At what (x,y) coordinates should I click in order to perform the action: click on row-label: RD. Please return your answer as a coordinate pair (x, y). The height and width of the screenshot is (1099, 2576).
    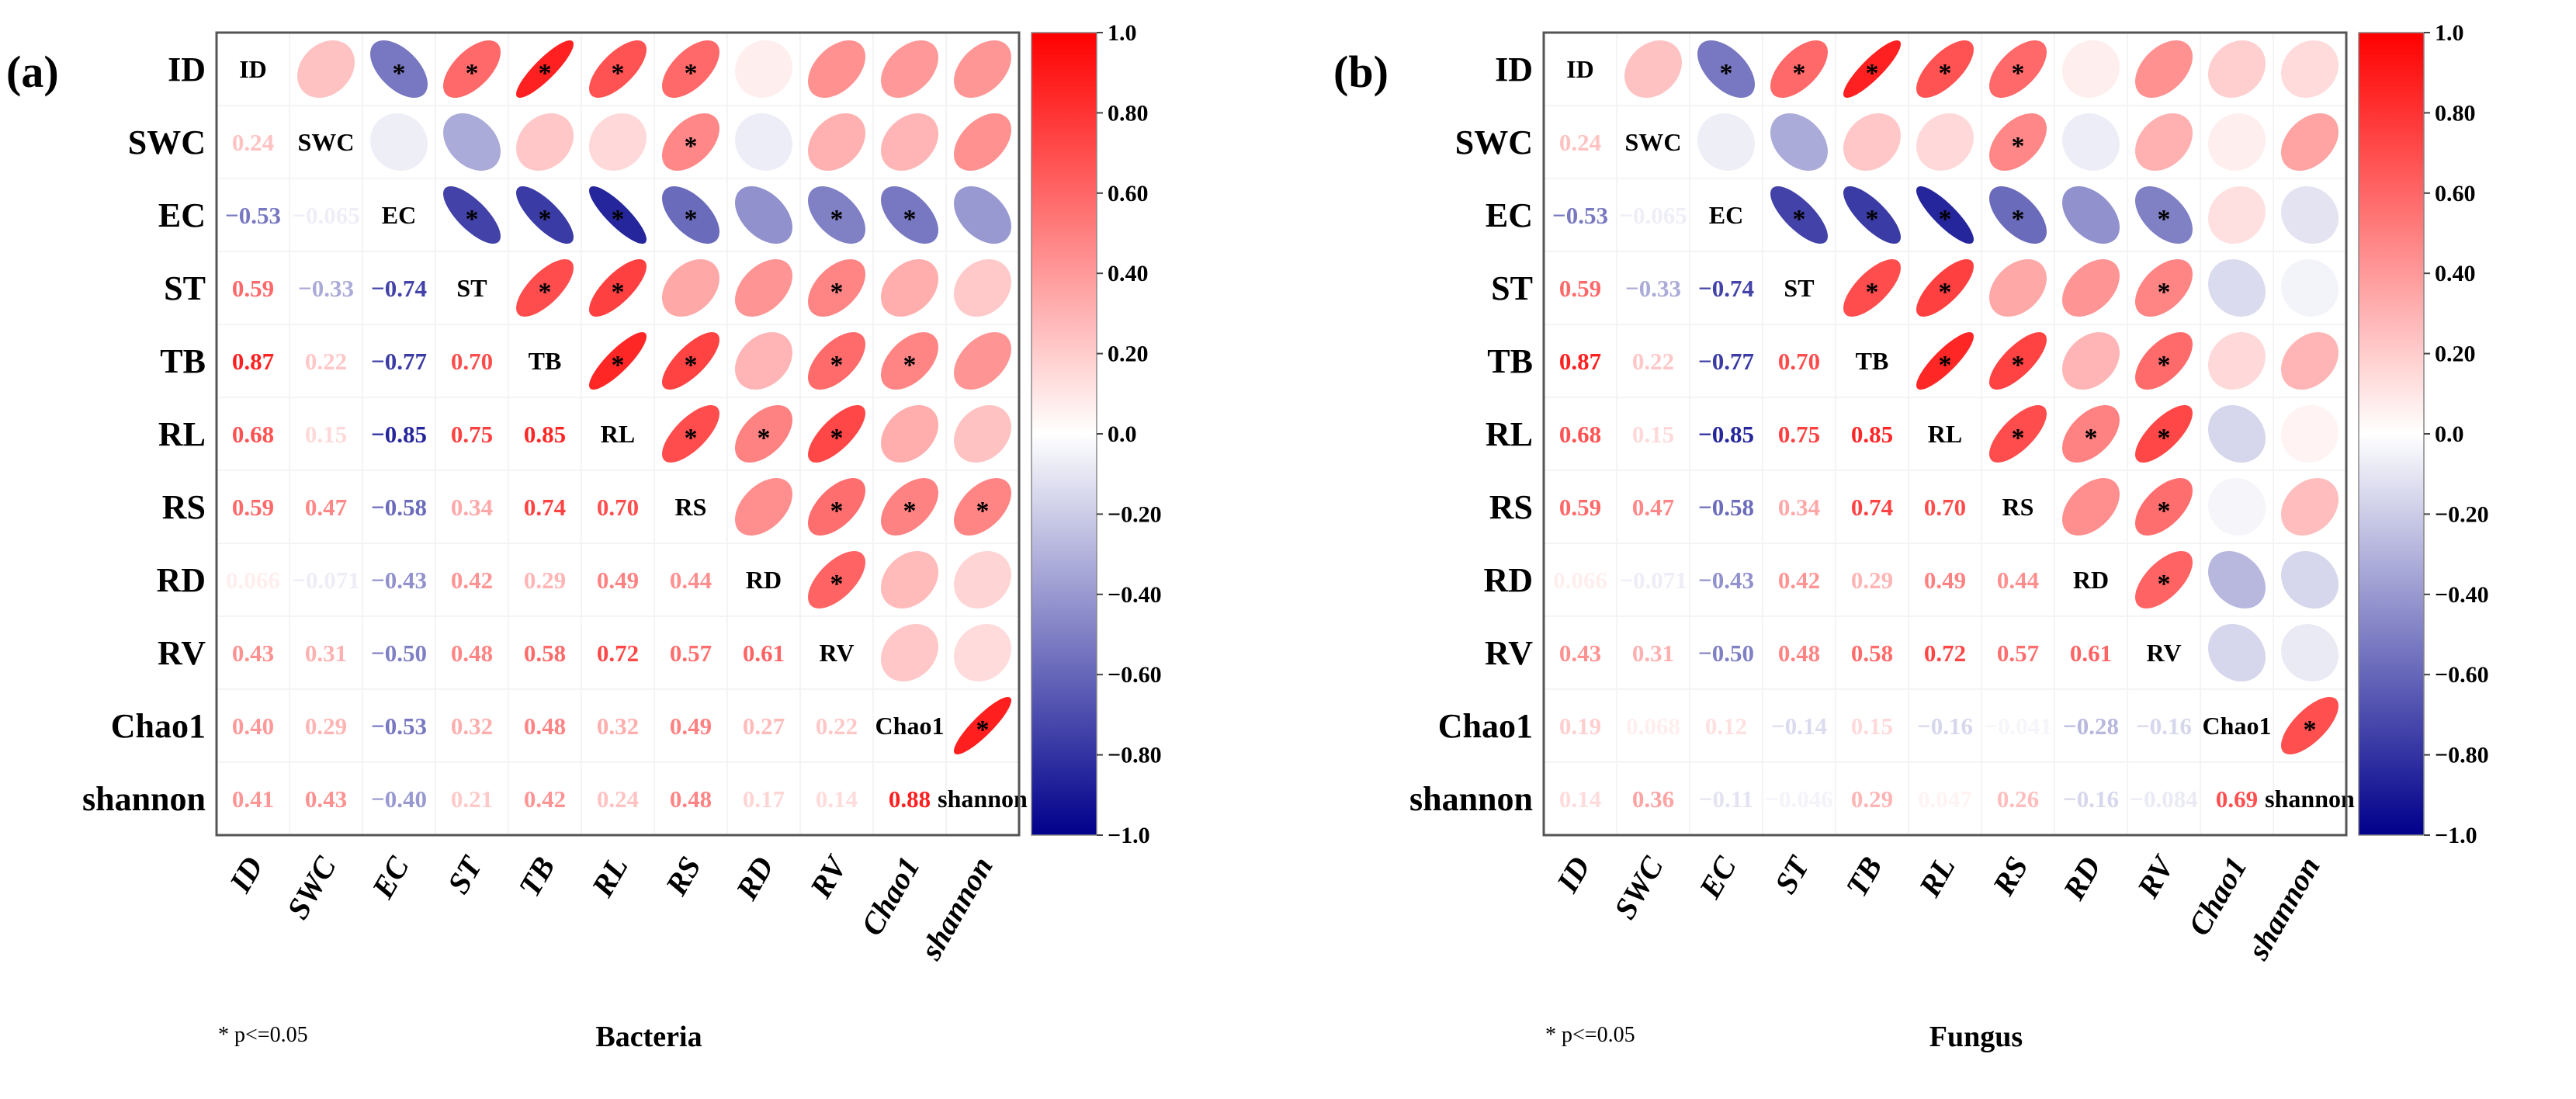
    Looking at the image, I should click on (181, 580).